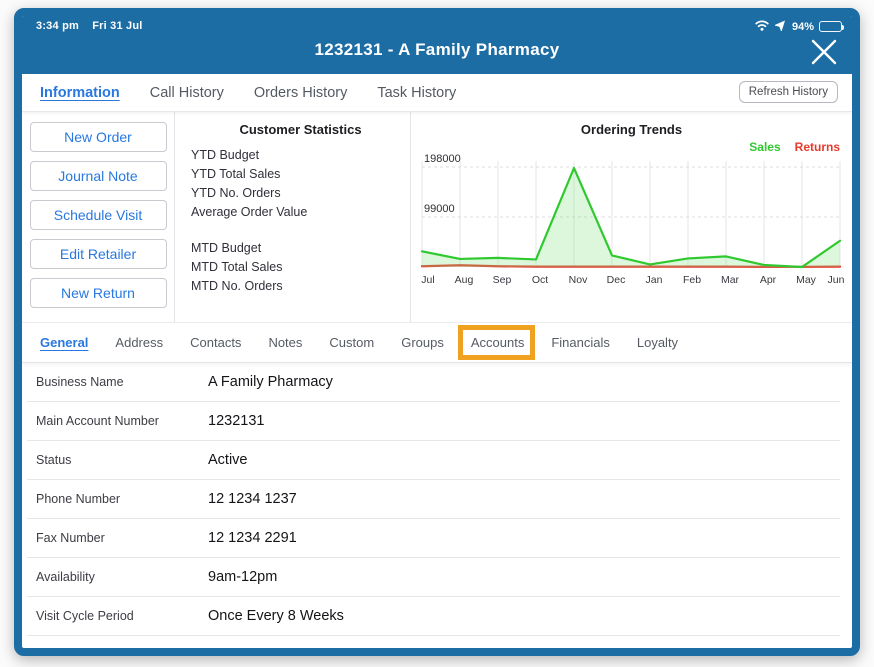  Describe the element at coordinates (577, 280) in the screenshot. I see `svg-text: Nov` at that location.